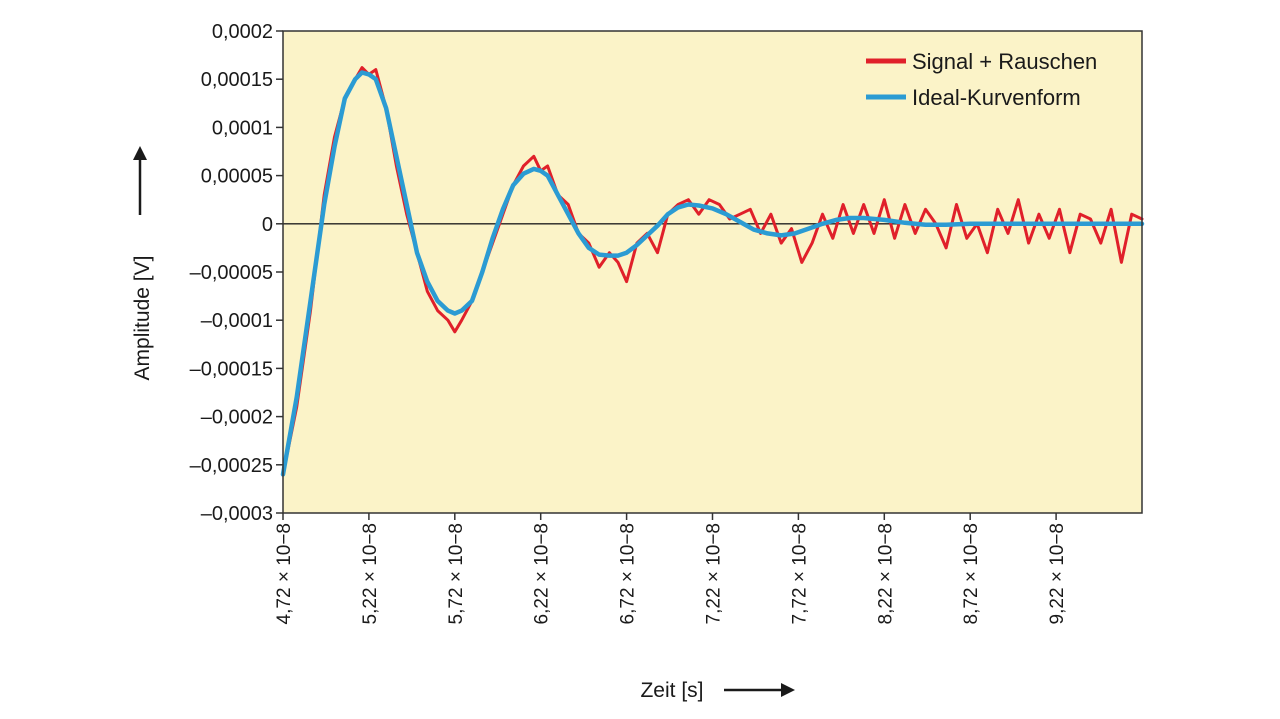 The width and height of the screenshot is (1280, 719). I want to click on x-tick-label: 5,72 × 10−8, so click(456, 573).